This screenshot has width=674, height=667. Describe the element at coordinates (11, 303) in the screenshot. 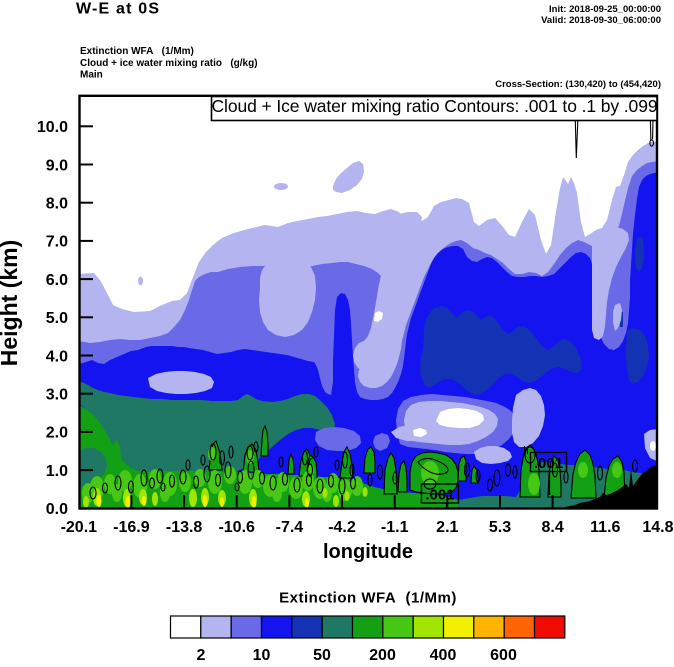

I see `svg-text: Height (km)` at that location.